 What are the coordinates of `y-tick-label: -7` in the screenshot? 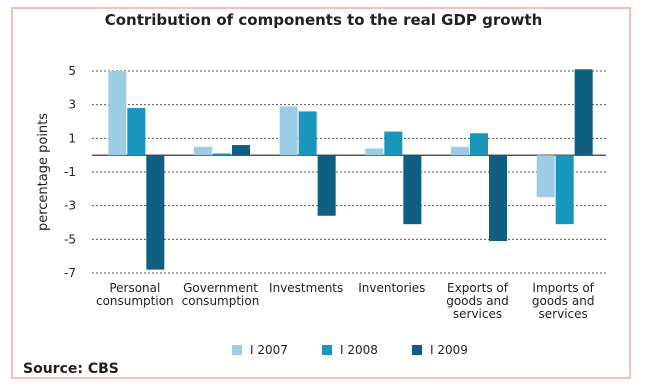 It's located at (70, 273).